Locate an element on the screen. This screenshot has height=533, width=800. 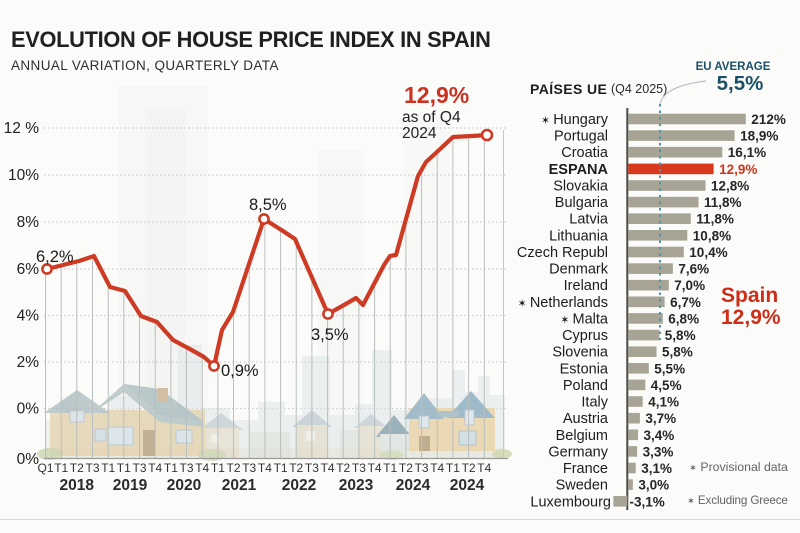
svg-text: Croatia is located at coordinates (585, 153).